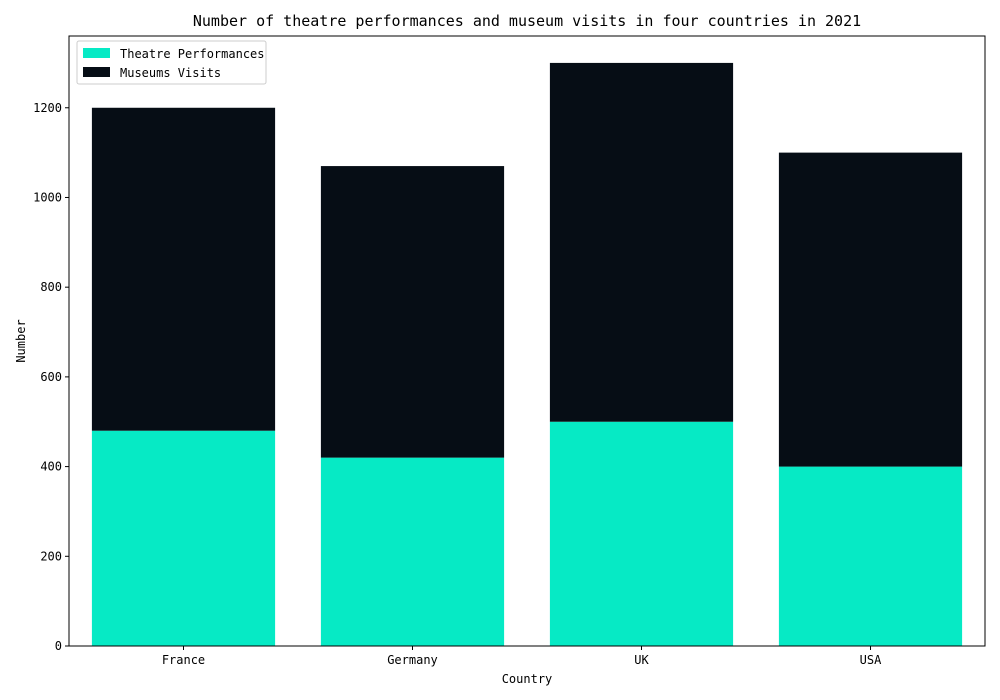 The image size is (1000, 700). What do you see at coordinates (412, 660) in the screenshot?
I see `x-tick-label: Germany` at bounding box center [412, 660].